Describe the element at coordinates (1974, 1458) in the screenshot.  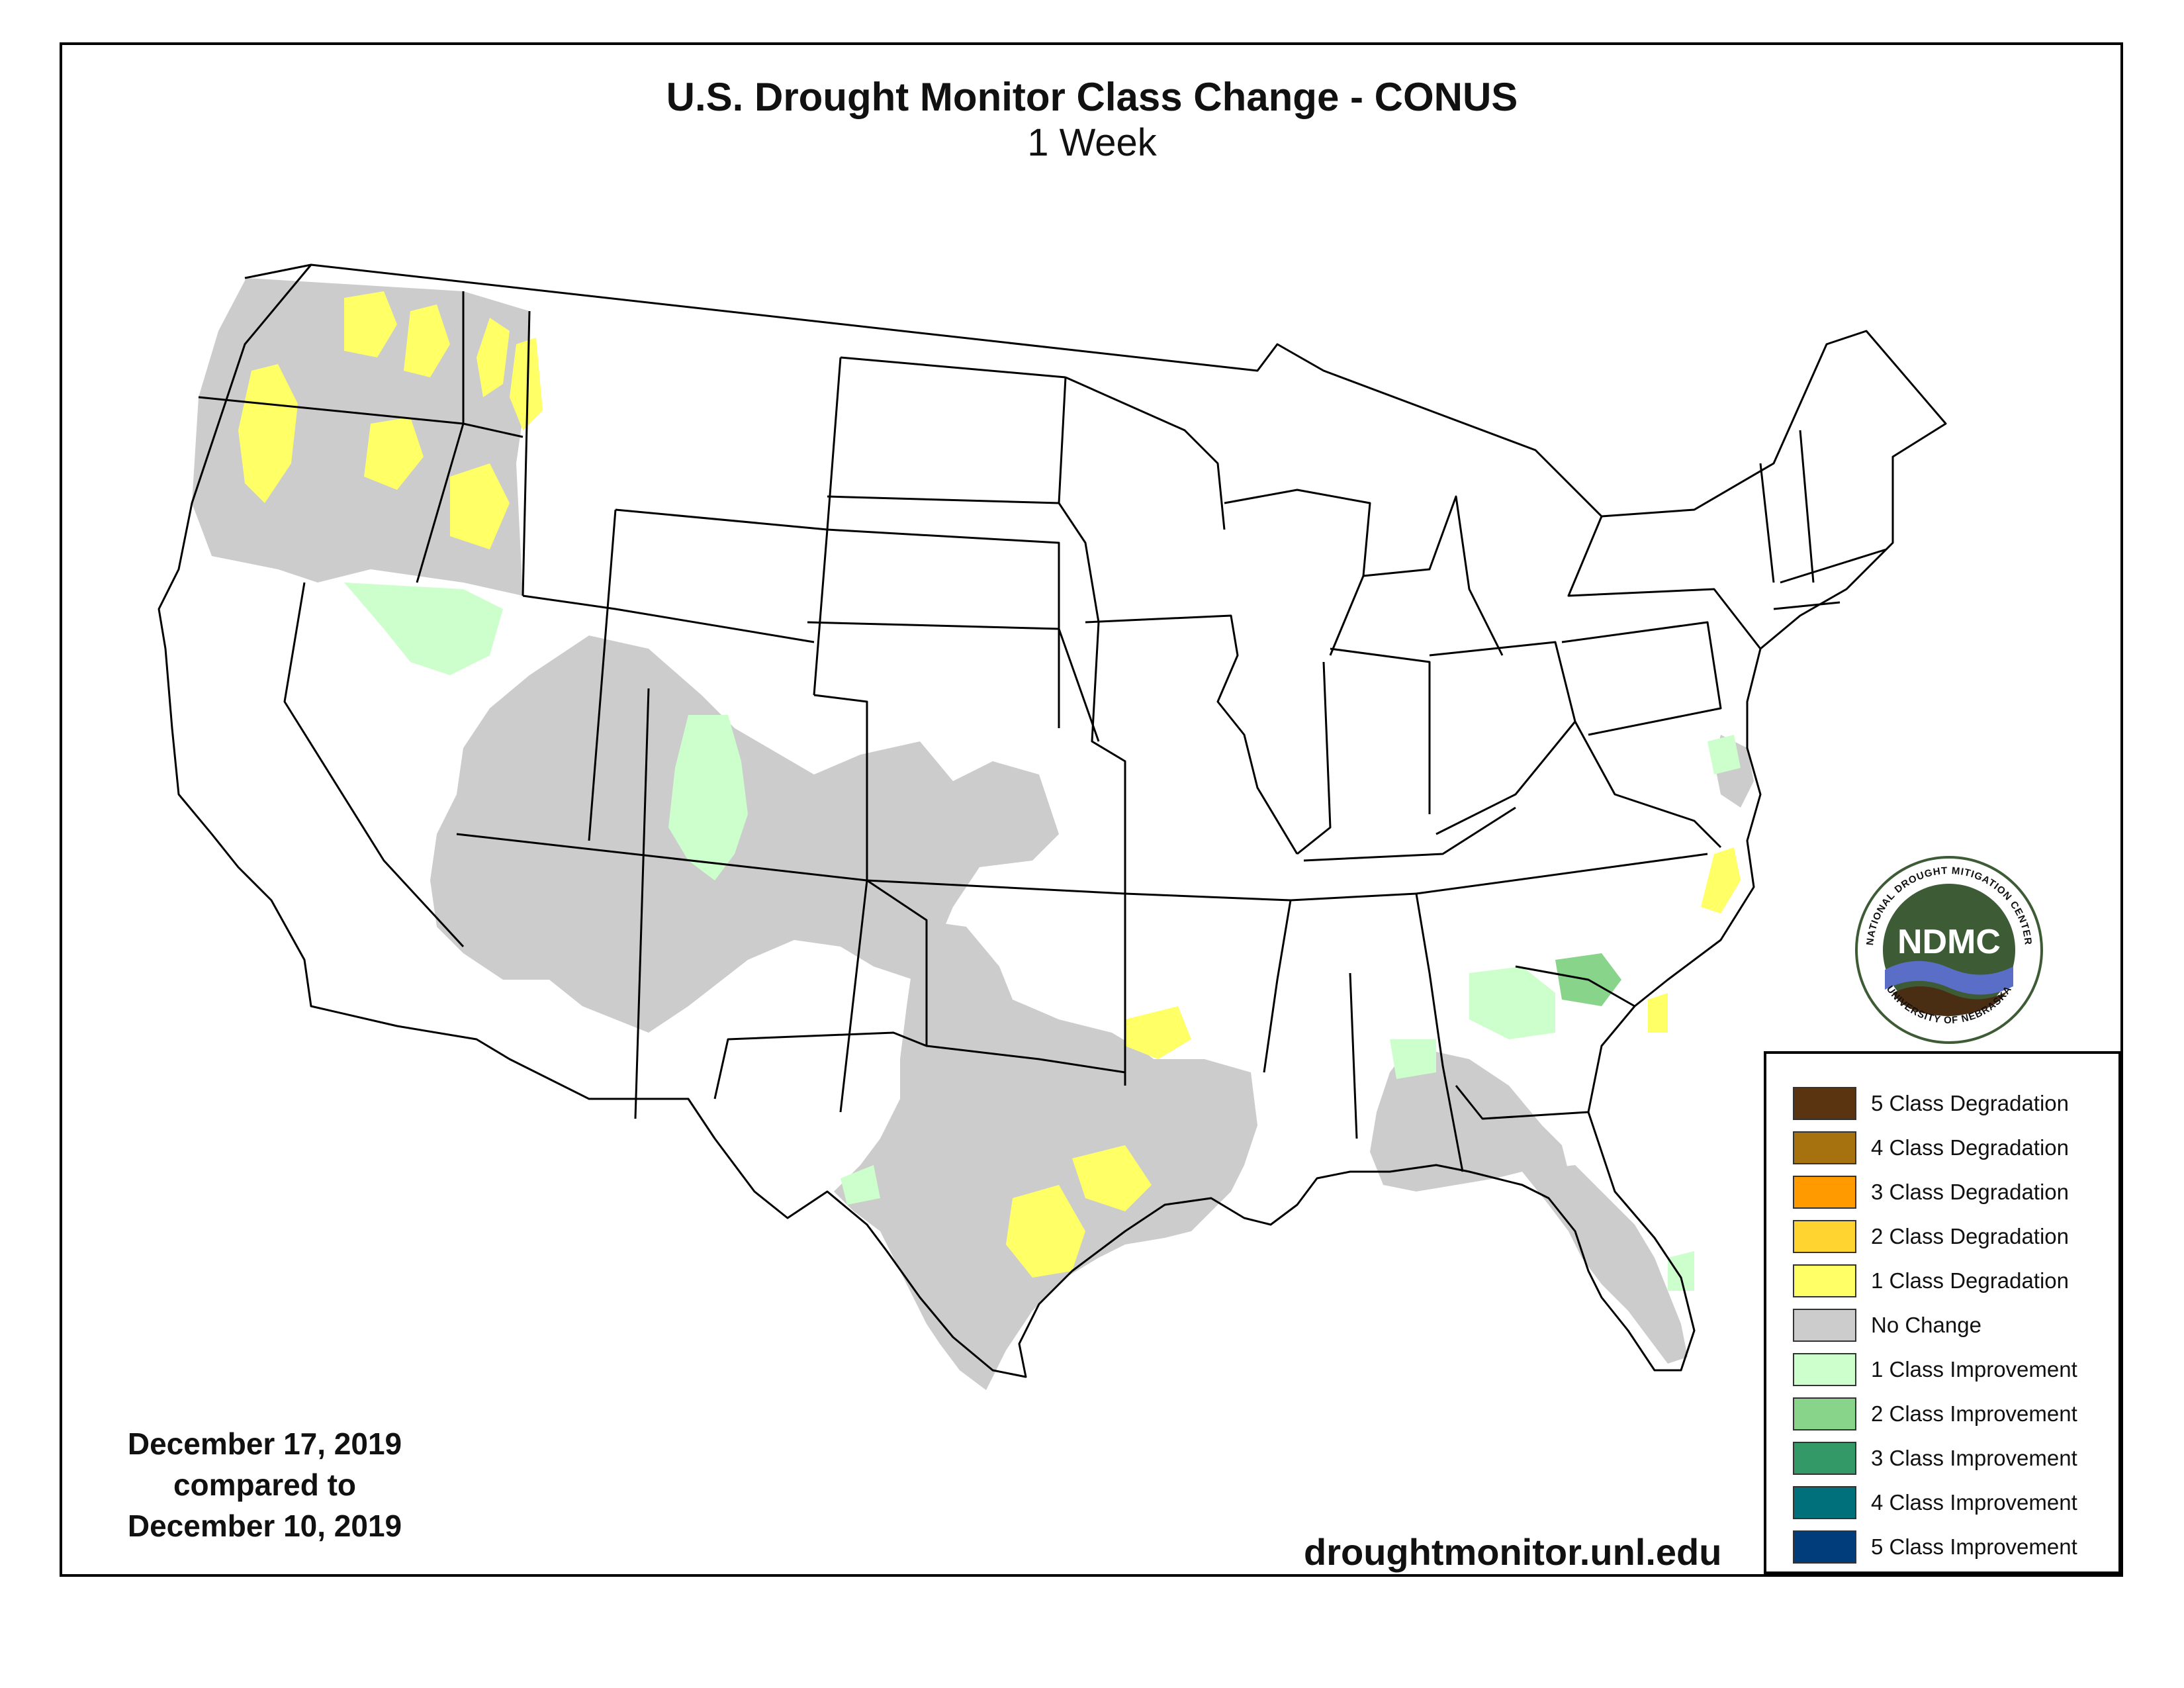
I see `legend-label: 3 Class Improvement` at that location.